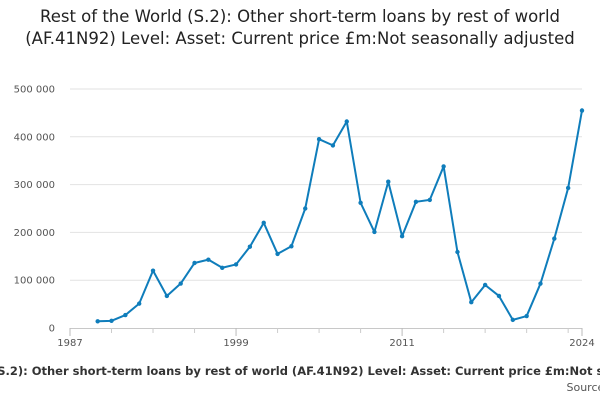 The image size is (600, 400). What do you see at coordinates (34, 90) in the screenshot?
I see `y-tick-label: 500 000` at bounding box center [34, 90].